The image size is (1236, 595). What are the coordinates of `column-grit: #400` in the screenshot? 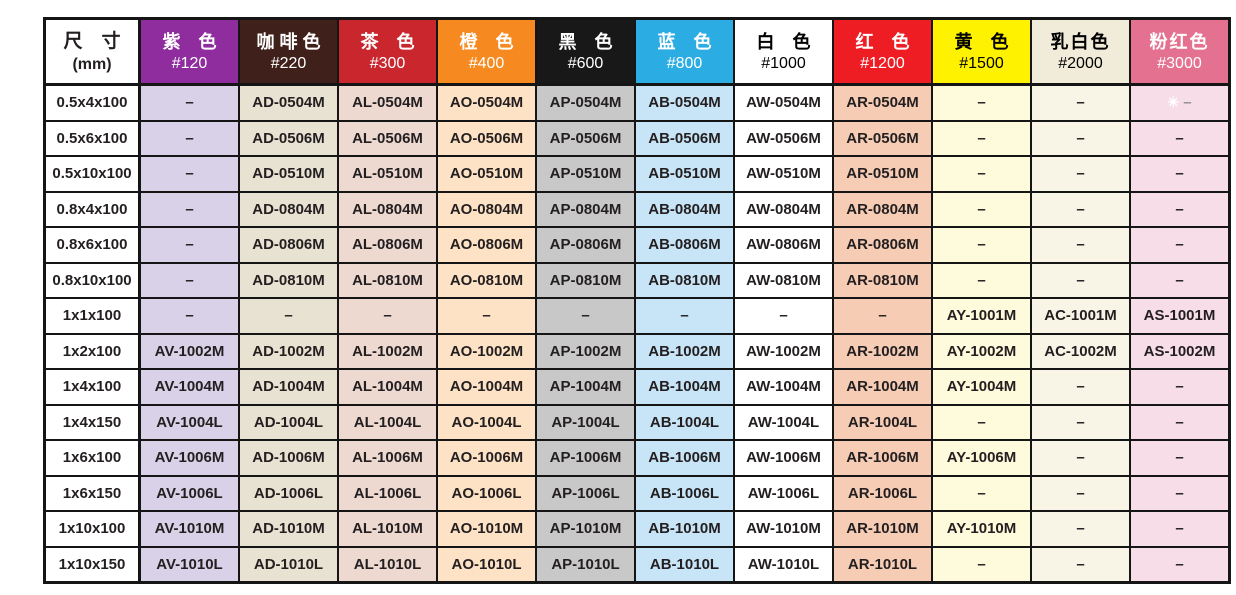 It's located at (486, 64).